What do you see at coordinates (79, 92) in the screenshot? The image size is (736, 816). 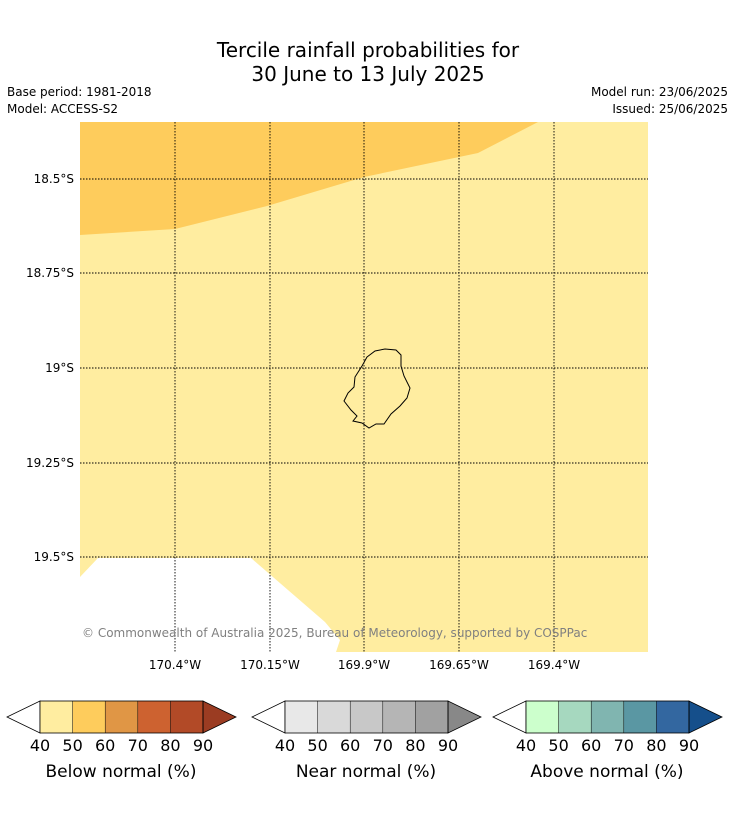 I see `base-period: Base period: 1981-2018` at bounding box center [79, 92].